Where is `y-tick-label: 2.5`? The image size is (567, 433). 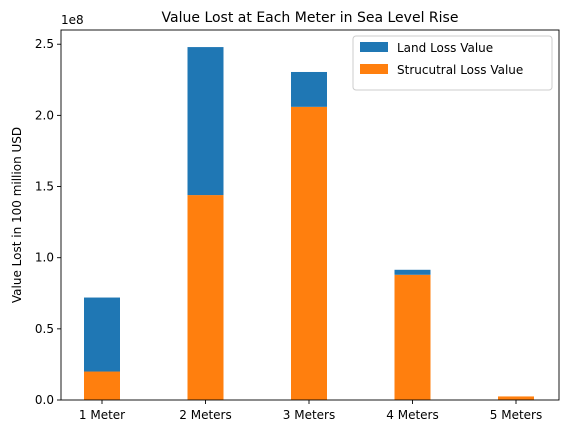
y-tick-label: 2.5 is located at coordinates (44, 44).